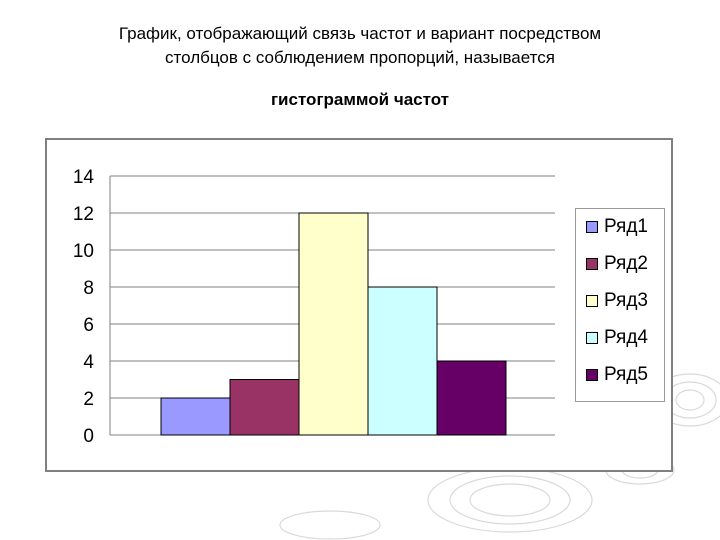  What do you see at coordinates (626, 374) in the screenshot?
I see `legend-label: Ряд5` at bounding box center [626, 374].